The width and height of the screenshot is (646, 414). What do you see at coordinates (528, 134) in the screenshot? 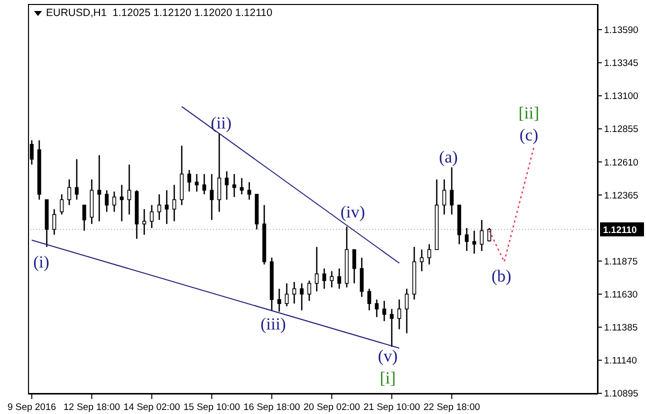
I see `annotation: (c)` at bounding box center [528, 134].